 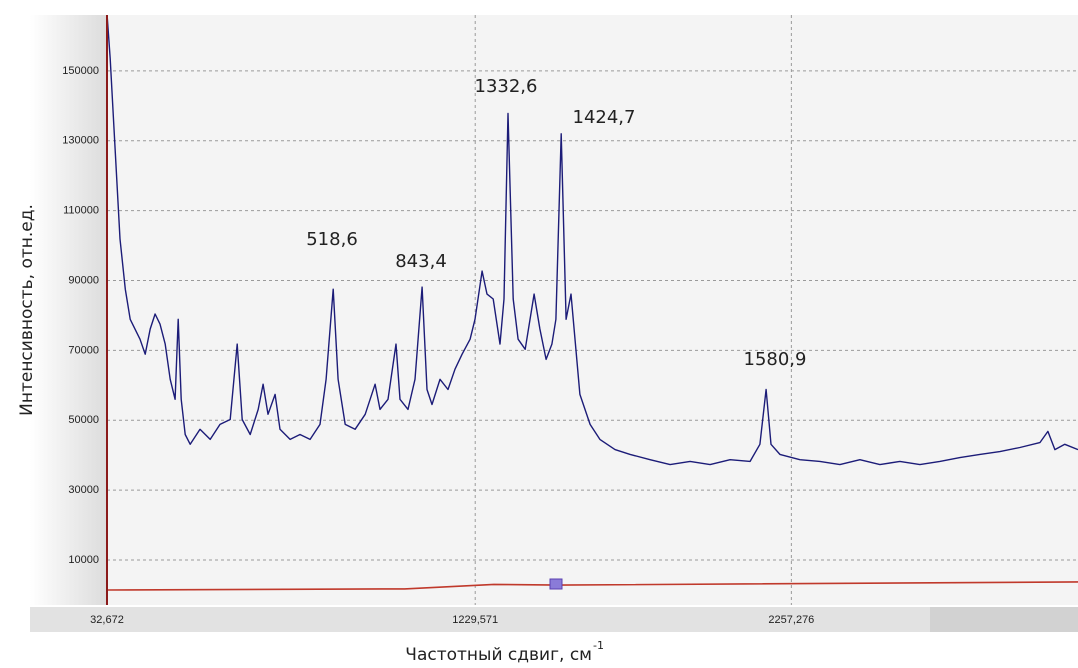 I want to click on y-axis-label: Интенсивность, отн.ед., so click(x=27, y=310).